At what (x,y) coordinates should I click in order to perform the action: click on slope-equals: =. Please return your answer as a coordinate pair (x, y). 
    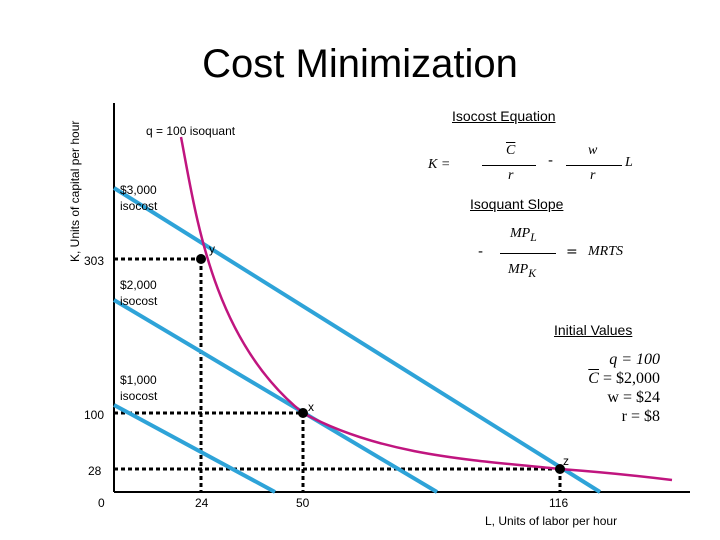
    Looking at the image, I should click on (572, 252).